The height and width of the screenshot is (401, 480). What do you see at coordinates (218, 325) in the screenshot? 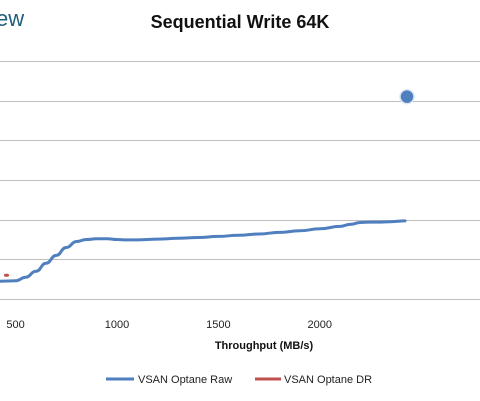
I see `x-tick-label: 1500` at bounding box center [218, 325].